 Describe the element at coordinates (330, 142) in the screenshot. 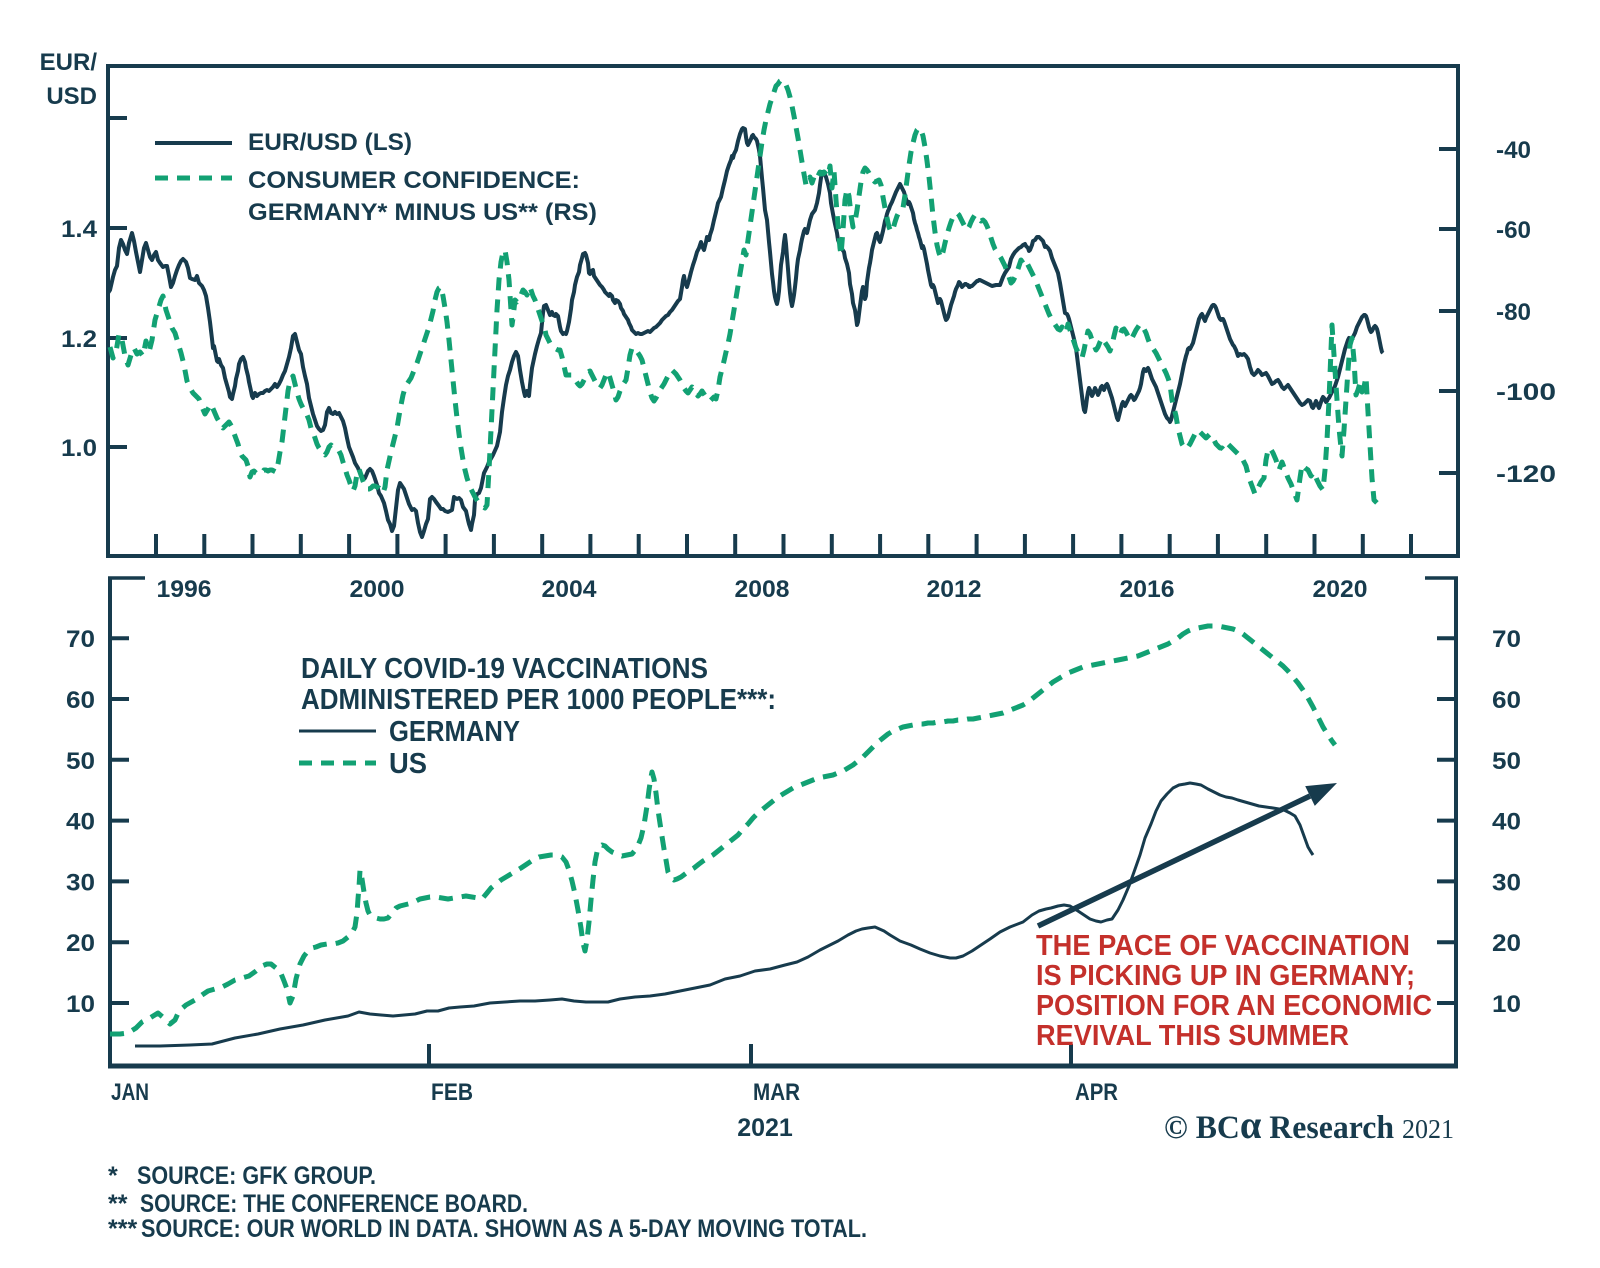

I see `svg-text: EUR/USD (LS)` at that location.